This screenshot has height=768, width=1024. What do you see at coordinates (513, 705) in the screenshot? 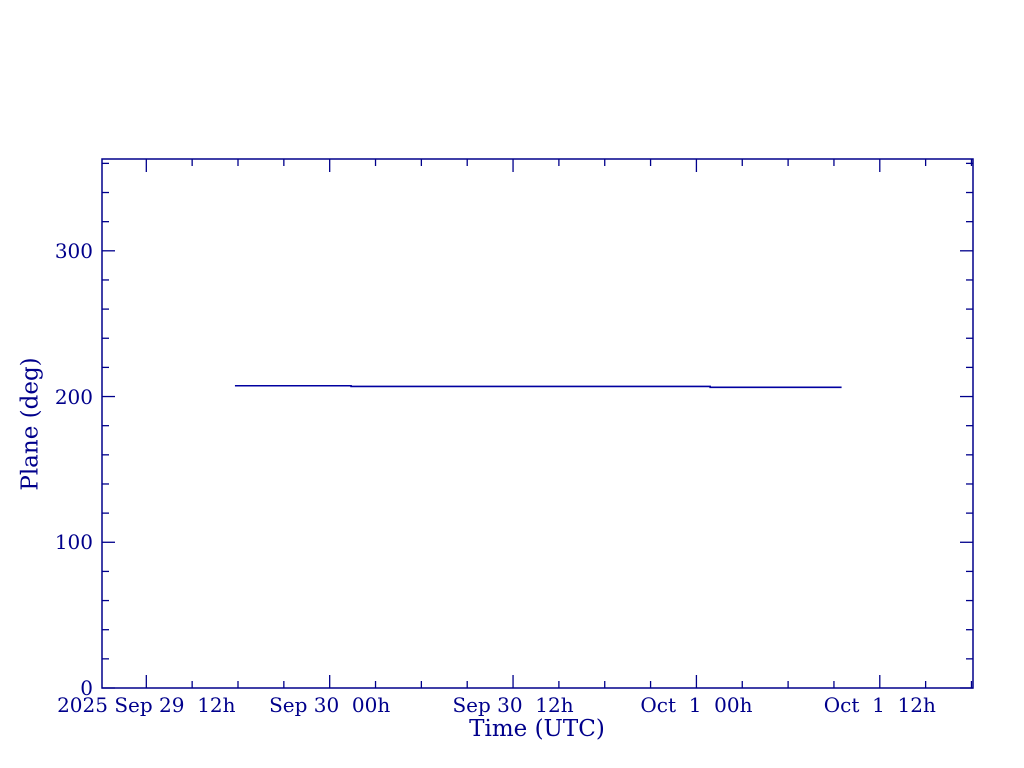
I see `x-tick-label: Sep 30 12h` at bounding box center [513, 705].